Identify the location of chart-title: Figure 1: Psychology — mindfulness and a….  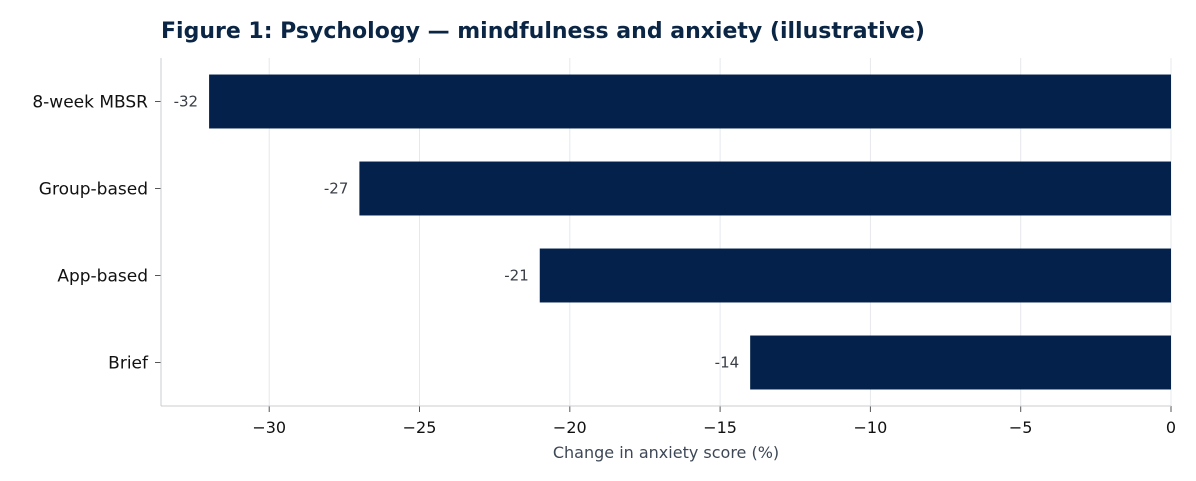
(543, 31).